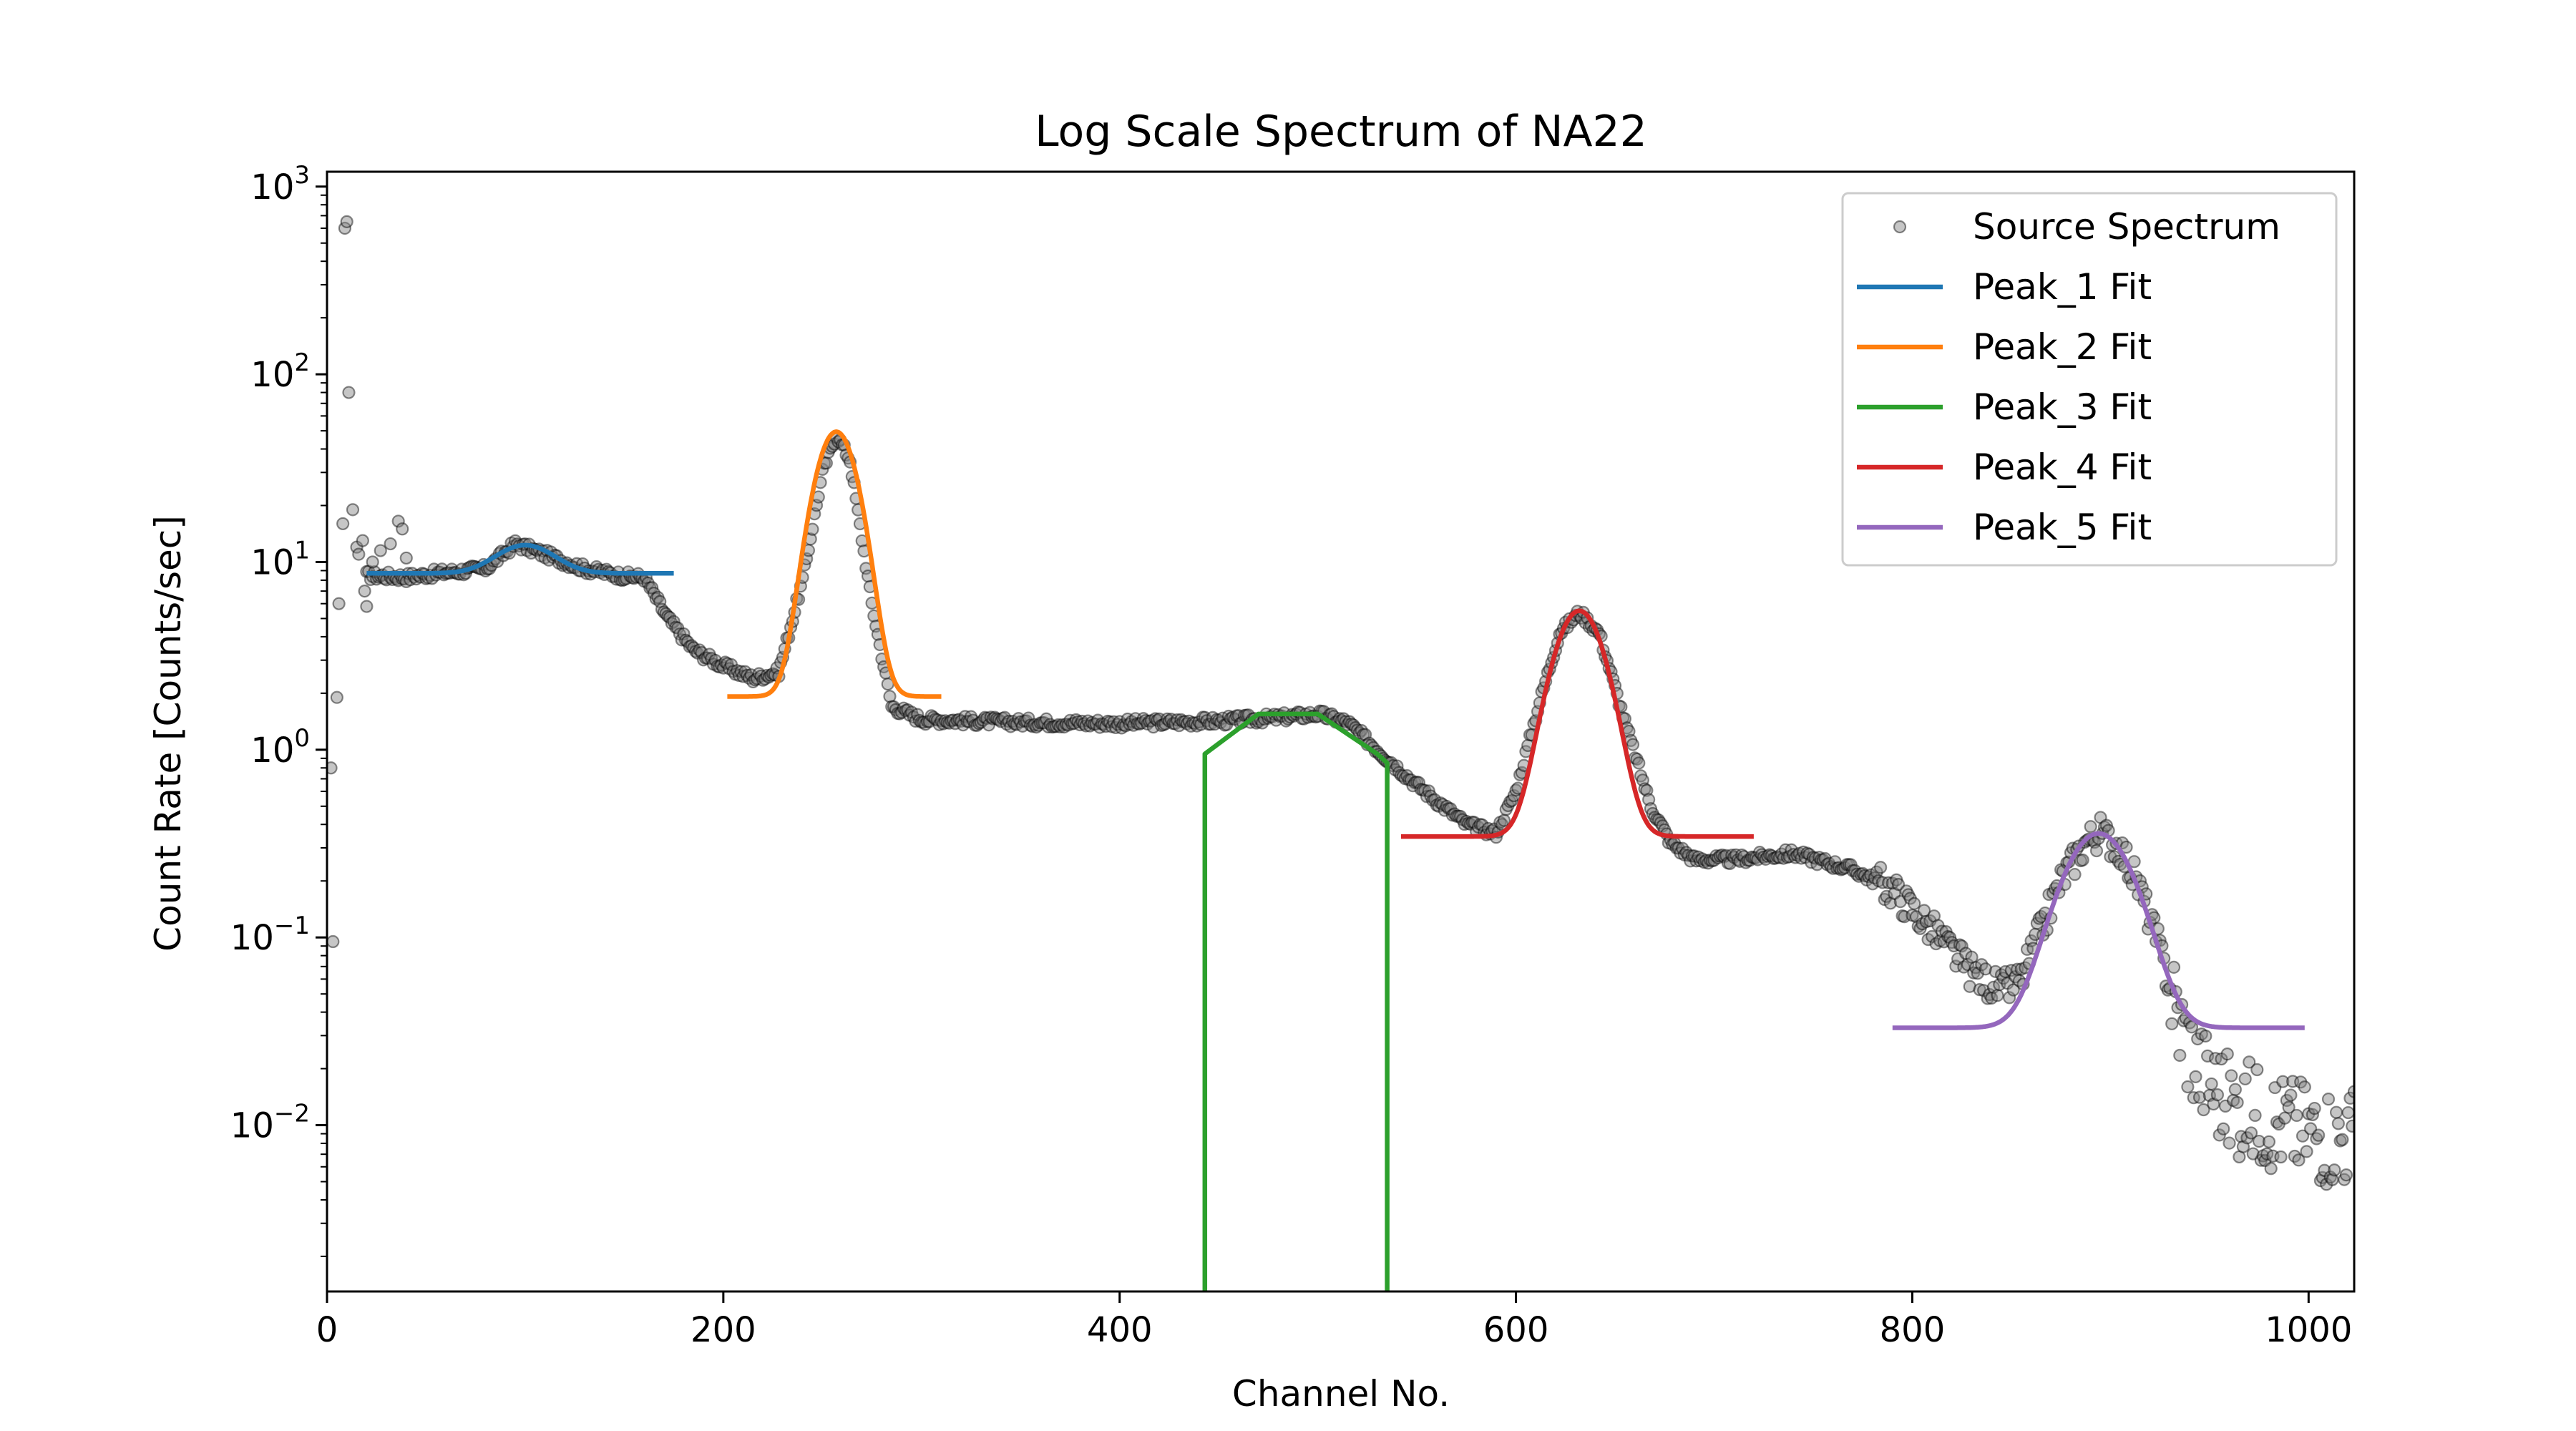  What do you see at coordinates (2062, 467) in the screenshot?
I see `legend-label: Peak_4 Fit` at bounding box center [2062, 467].